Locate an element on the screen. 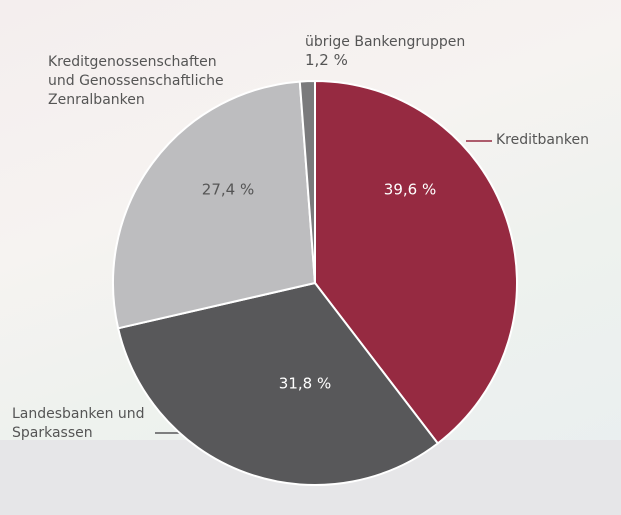 The image size is (621, 515). slice-name: übrige Bankengruppen is located at coordinates (385, 42).